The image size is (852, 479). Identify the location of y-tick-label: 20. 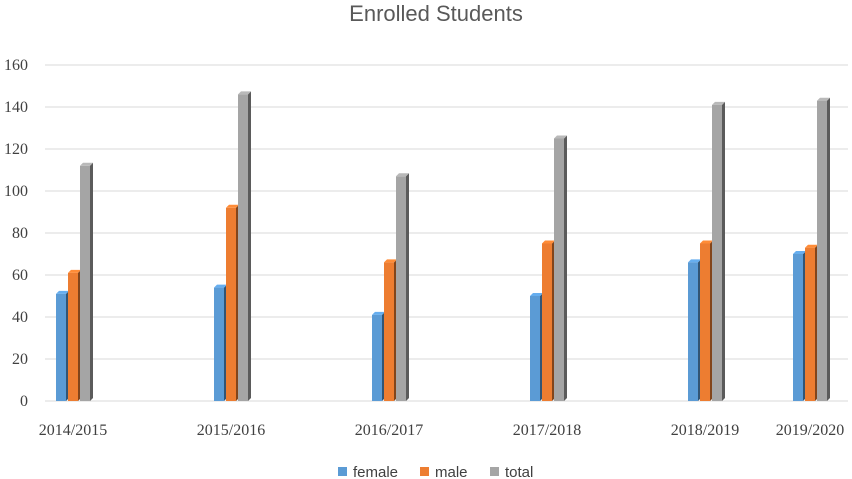
(20, 359).